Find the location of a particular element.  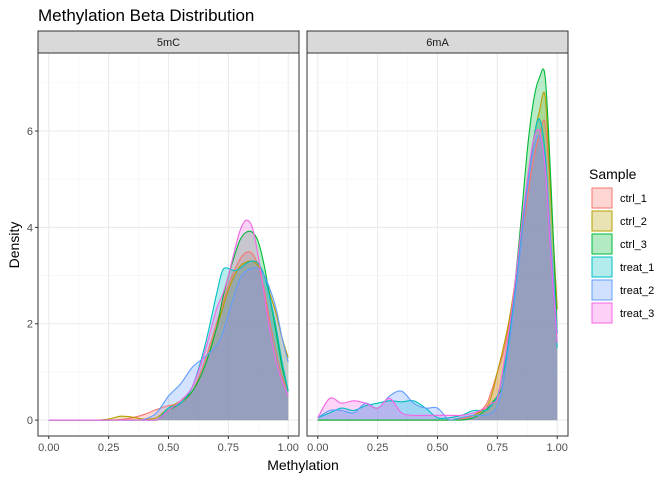

y-tick-label: 4 is located at coordinates (30, 228).